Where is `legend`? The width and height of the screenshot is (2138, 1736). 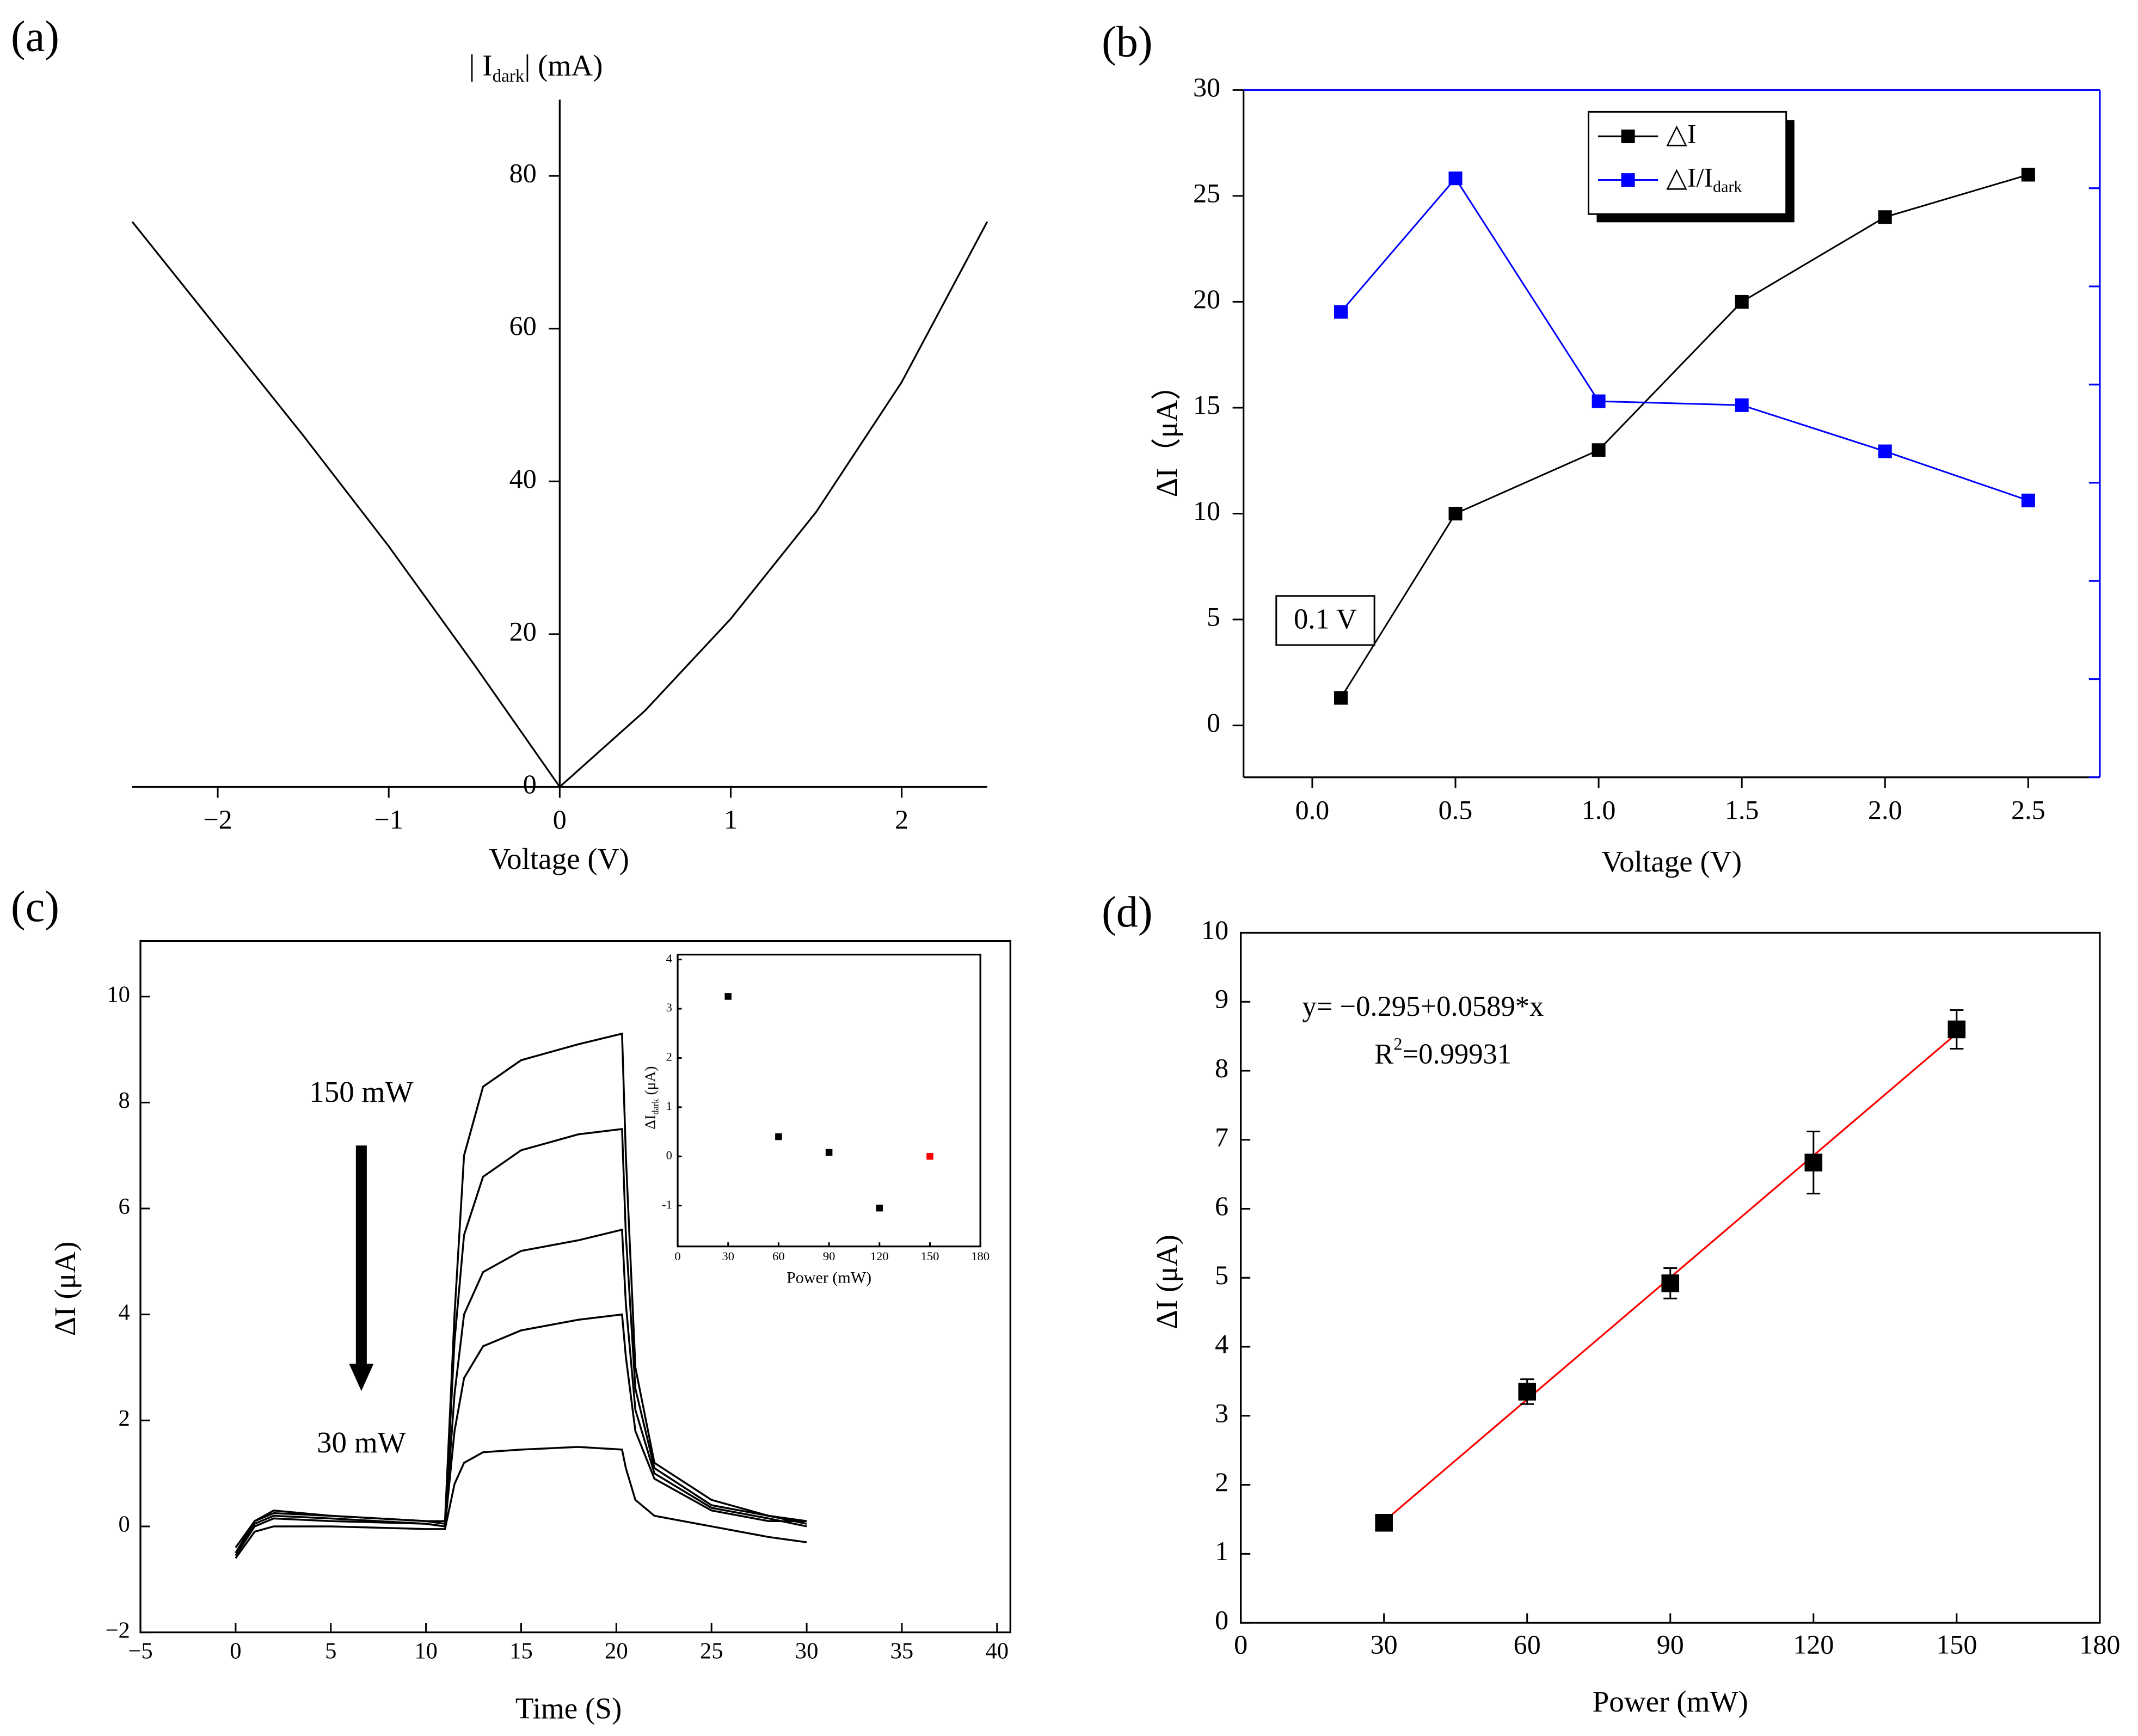
legend is located at coordinates (1687, 163).